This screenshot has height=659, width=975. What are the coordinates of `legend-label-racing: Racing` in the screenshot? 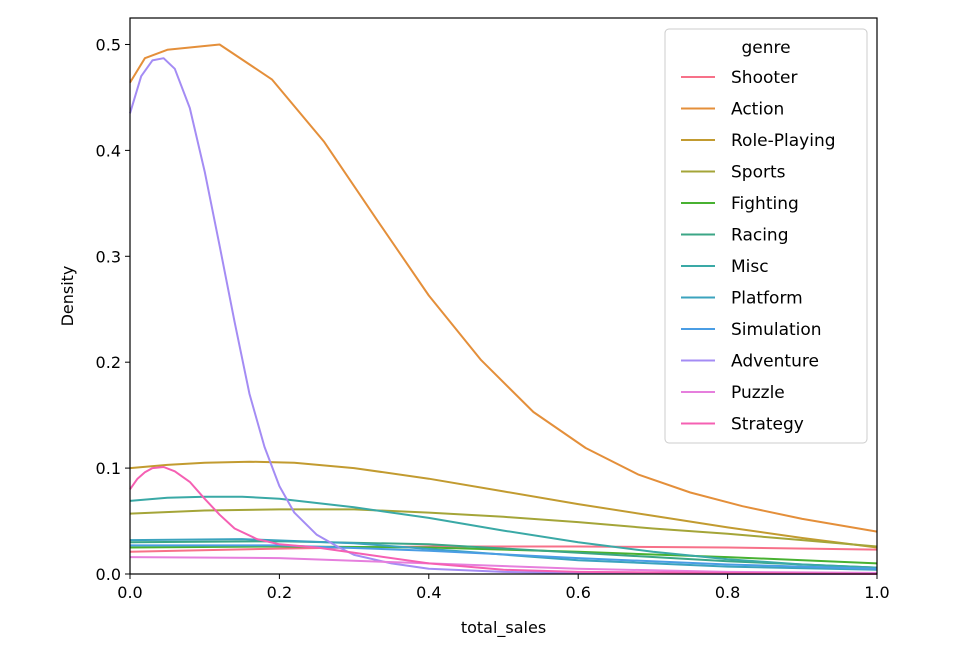 It's located at (760, 236).